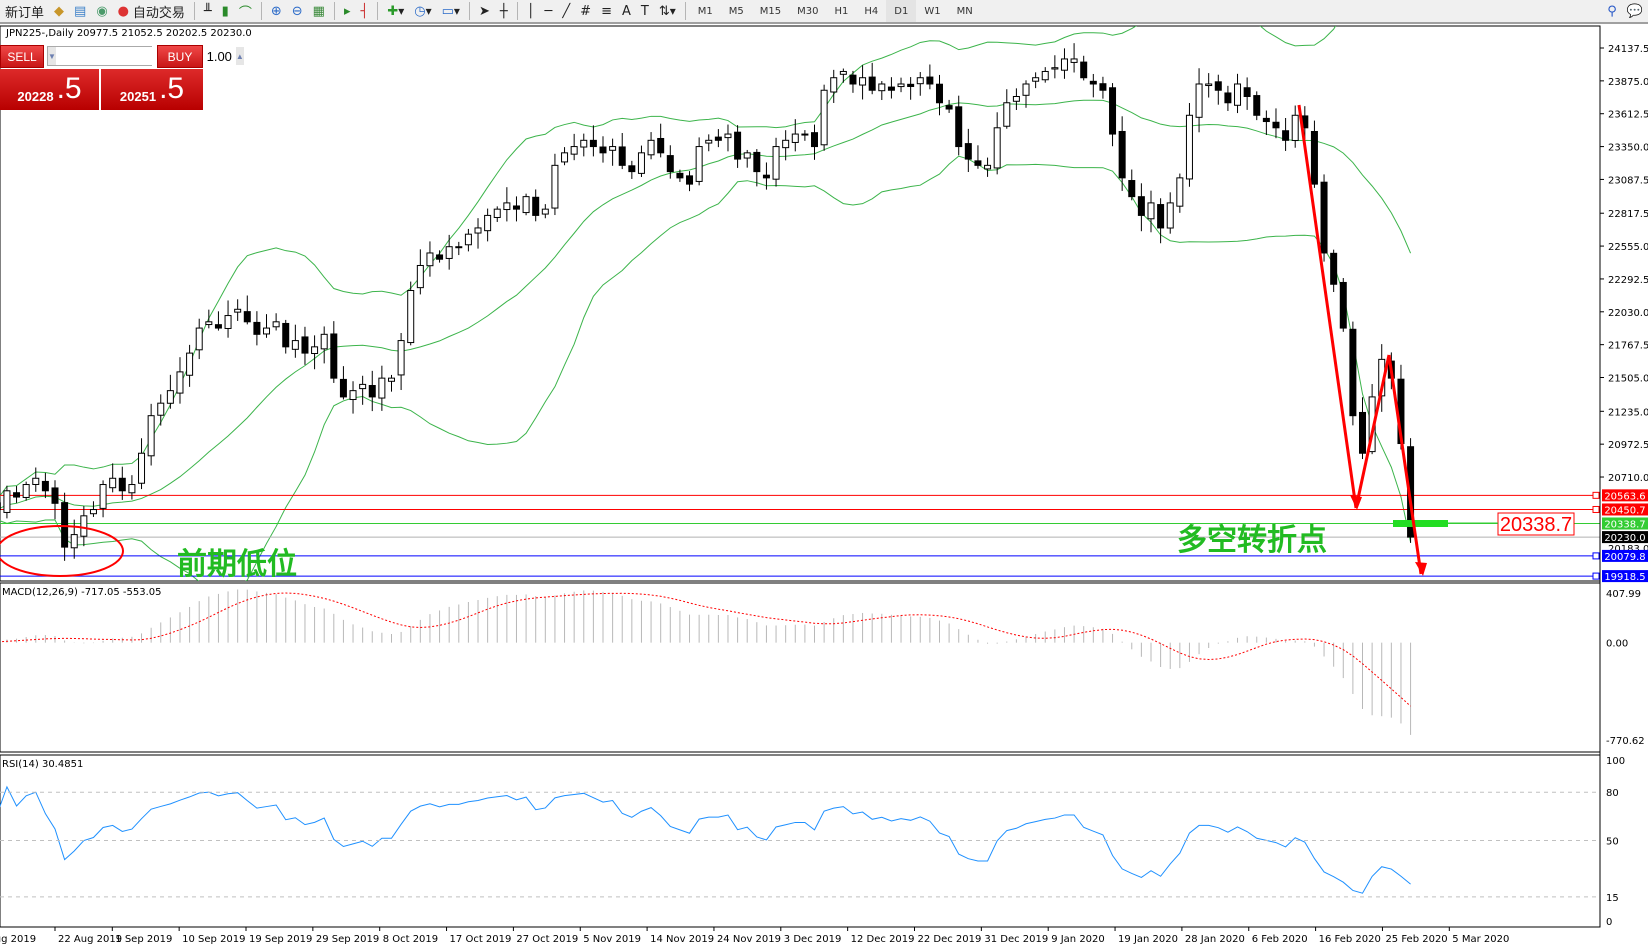  I want to click on timeframe-m30: M30, so click(808, 11).